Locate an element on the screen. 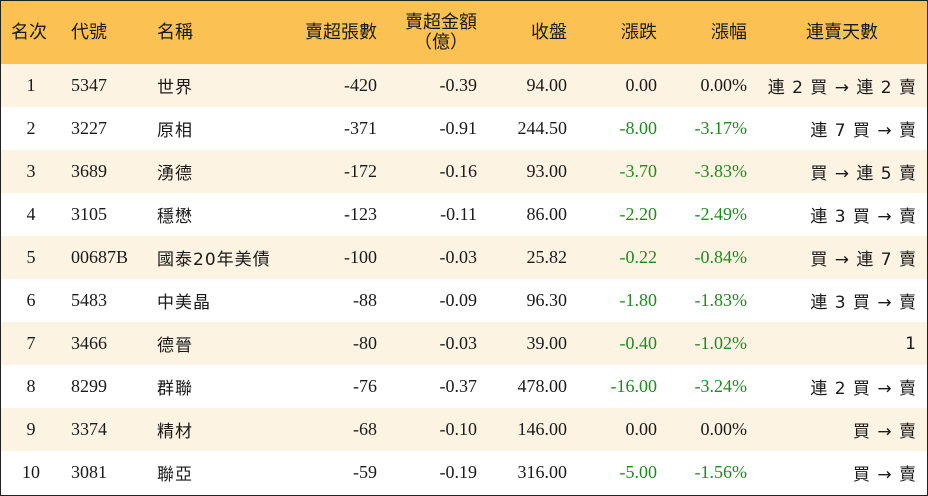  cell-code: 3466 is located at coordinates (89, 343).